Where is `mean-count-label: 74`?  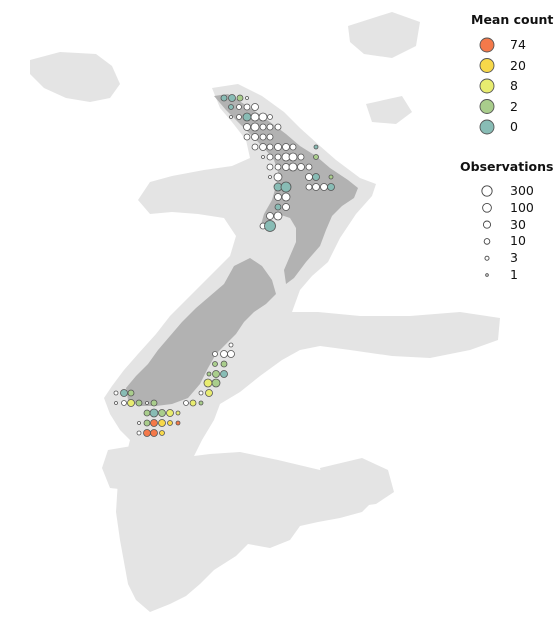
mean-count-label: 74 is located at coordinates (518, 44).